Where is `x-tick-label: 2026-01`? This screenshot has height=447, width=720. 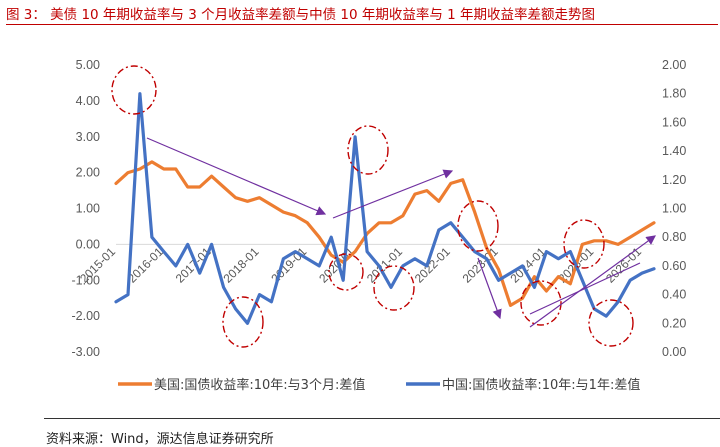 x-tick-label: 2026-01 is located at coordinates (623, 264).